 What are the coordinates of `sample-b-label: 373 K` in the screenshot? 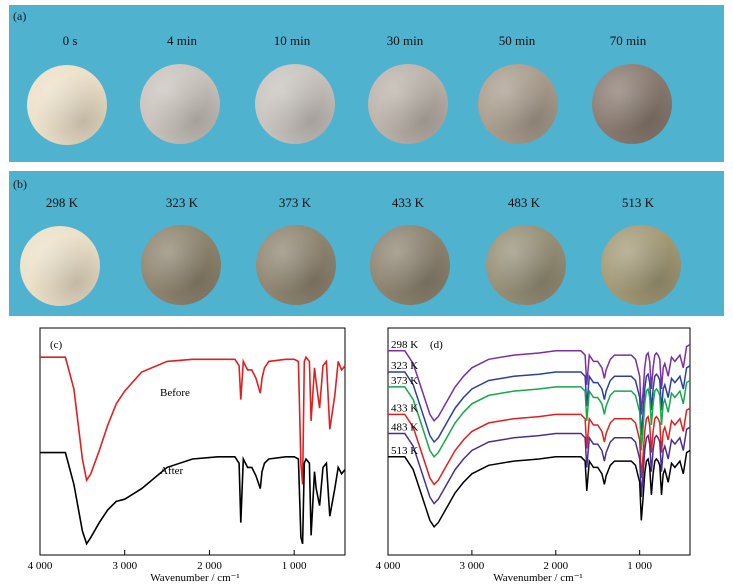 It's located at (295, 202).